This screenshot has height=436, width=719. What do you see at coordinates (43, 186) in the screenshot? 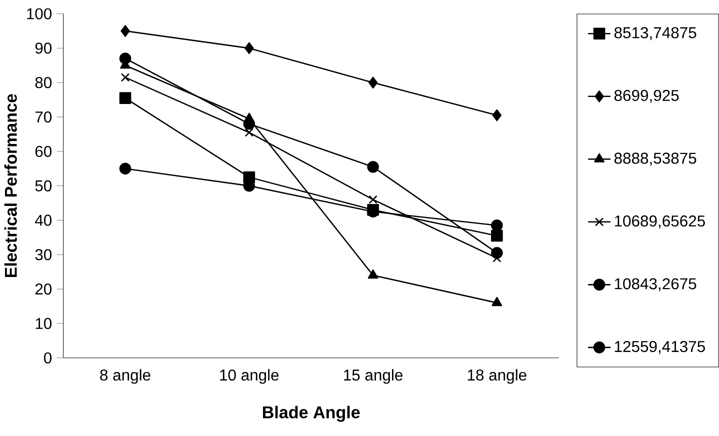
I see `y-tick-label: 50` at bounding box center [43, 186].